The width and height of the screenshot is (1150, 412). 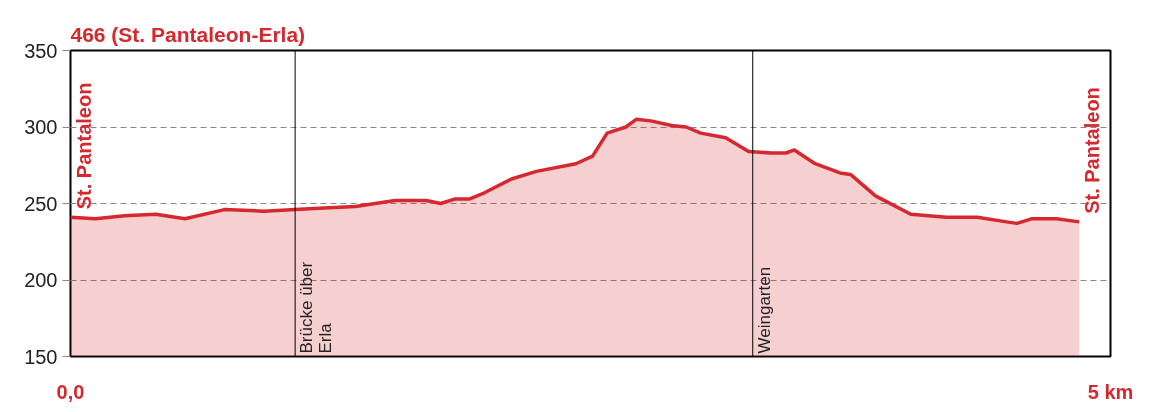 What do you see at coordinates (764, 310) in the screenshot?
I see `ref-line-label: Weingarten` at bounding box center [764, 310].